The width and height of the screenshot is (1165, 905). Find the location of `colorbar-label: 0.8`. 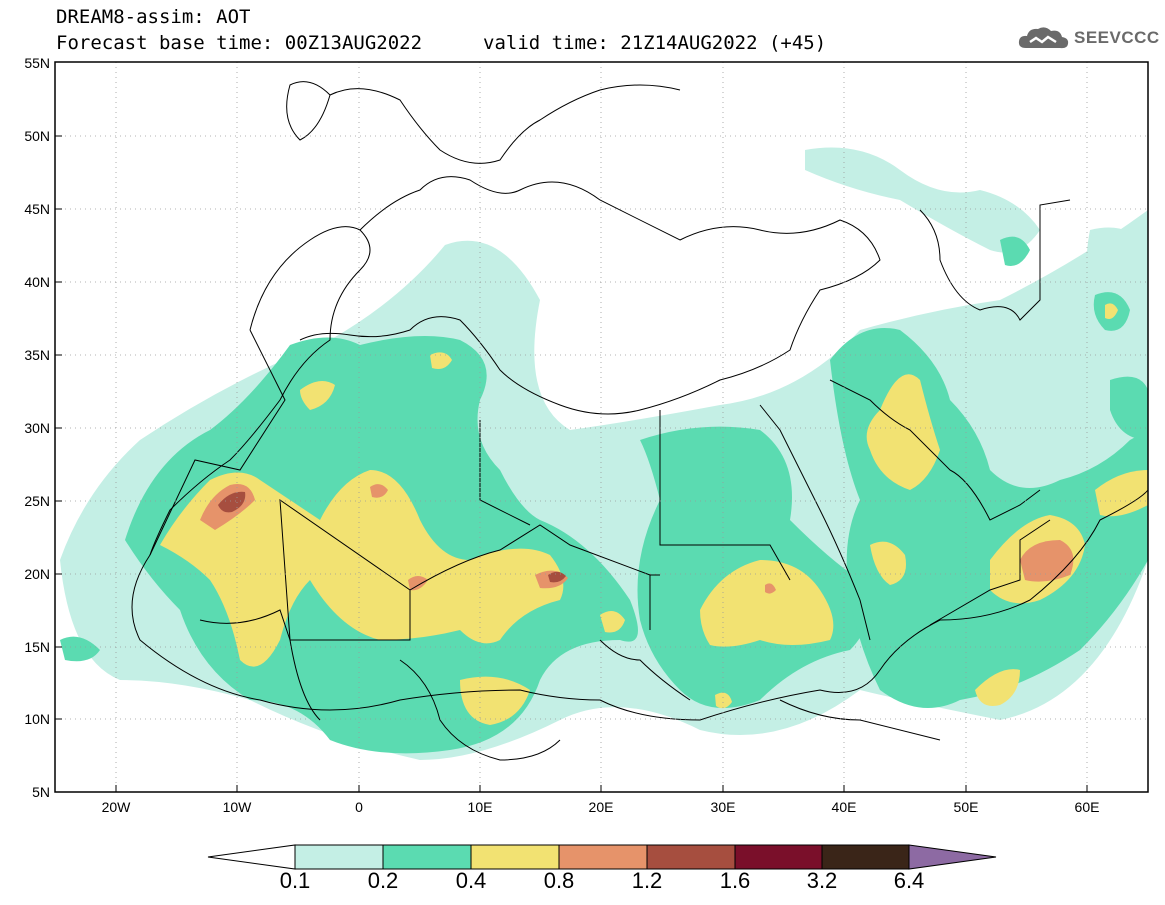

colorbar-label: 0.8 is located at coordinates (559, 880).